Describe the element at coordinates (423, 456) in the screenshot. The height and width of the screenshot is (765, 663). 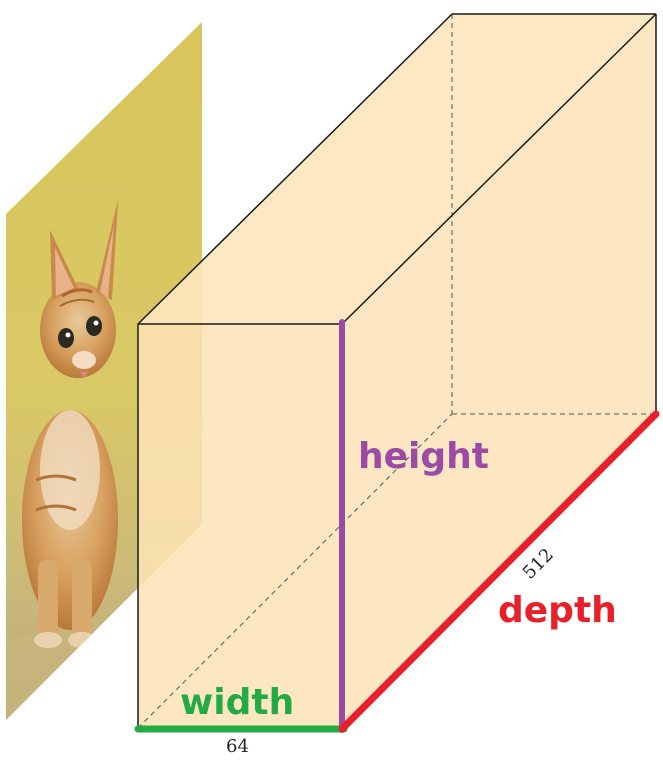
I see `height-label: height` at that location.